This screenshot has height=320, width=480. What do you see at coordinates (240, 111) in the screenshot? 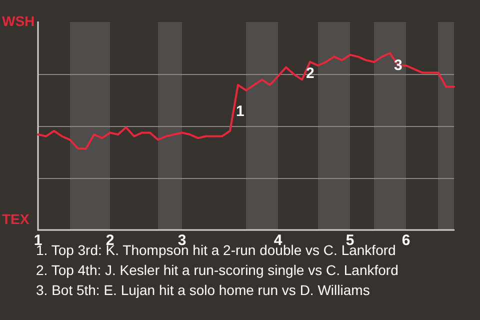
I see `annotation: 1` at bounding box center [240, 111].